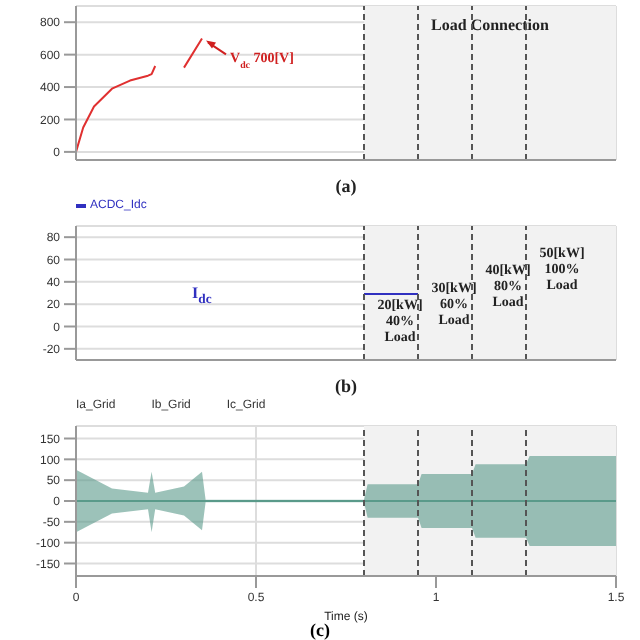  Describe the element at coordinates (346, 186) in the screenshot. I see `x-axis-title: (a)` at that location.